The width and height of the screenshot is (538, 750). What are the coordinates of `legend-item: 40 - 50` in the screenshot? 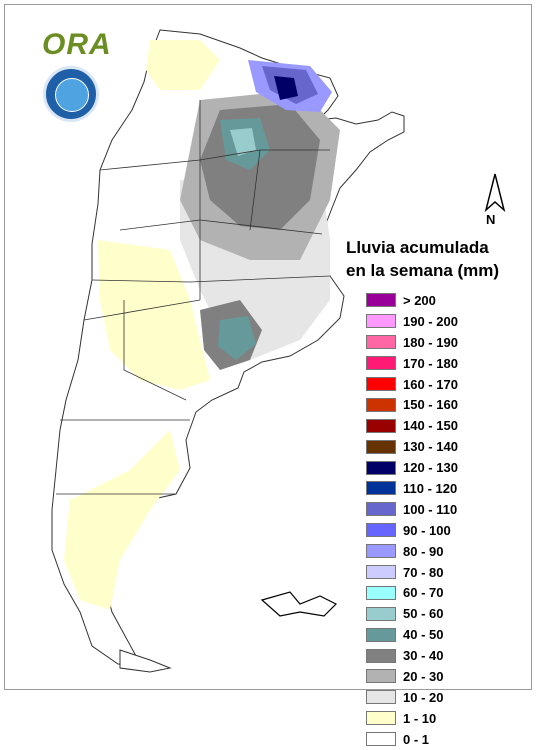 It's located at (412, 634).